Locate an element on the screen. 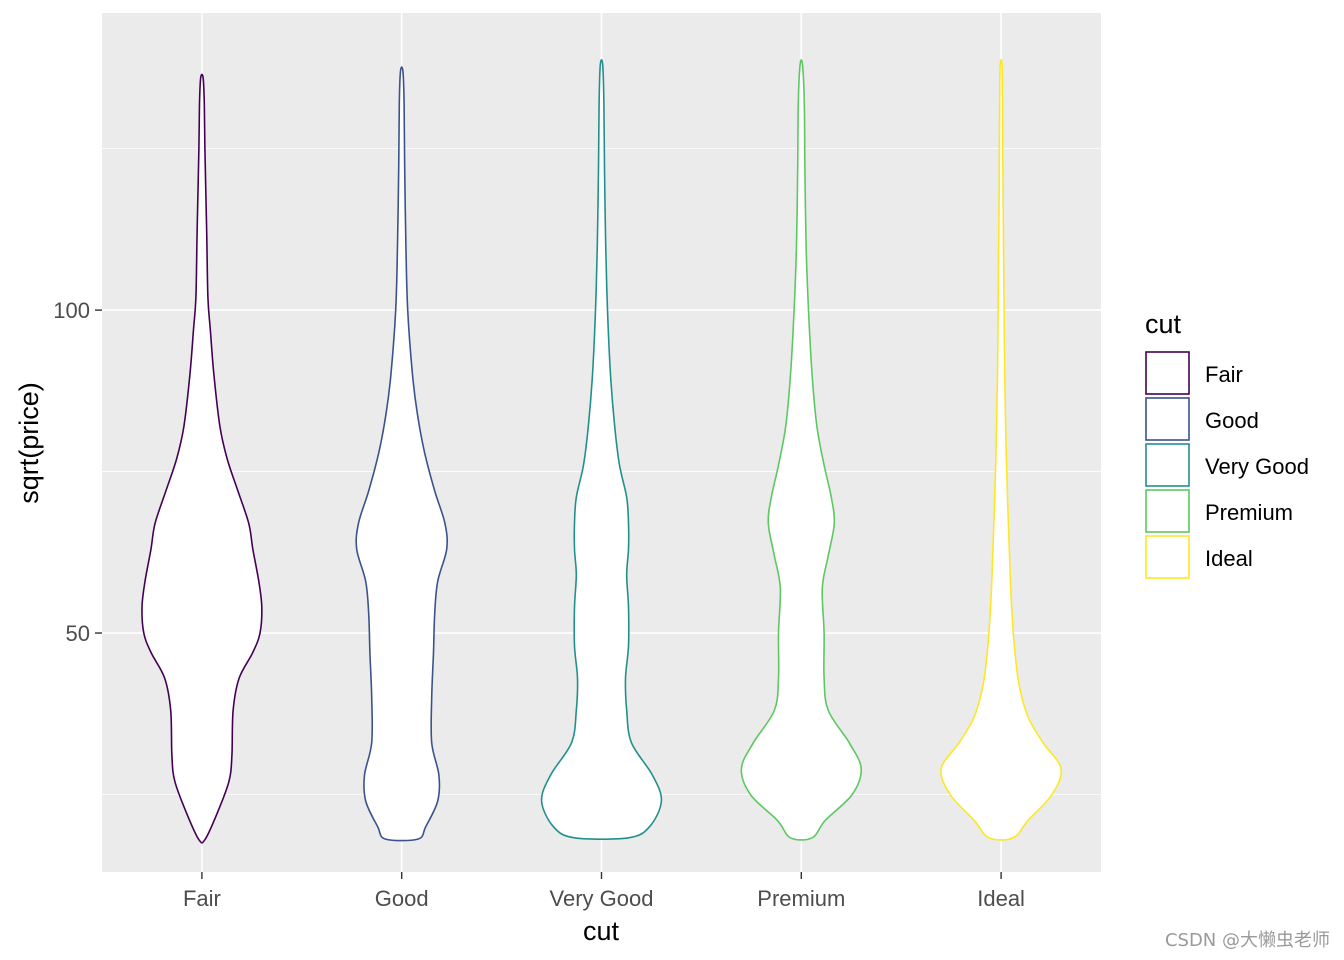  violin-very-good is located at coordinates (601, 449).